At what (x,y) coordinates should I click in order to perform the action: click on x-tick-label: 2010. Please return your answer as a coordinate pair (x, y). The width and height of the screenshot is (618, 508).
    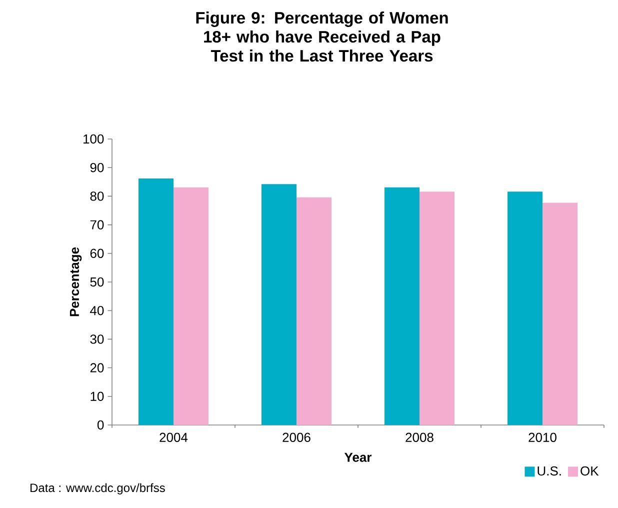
    Looking at the image, I should click on (542, 437).